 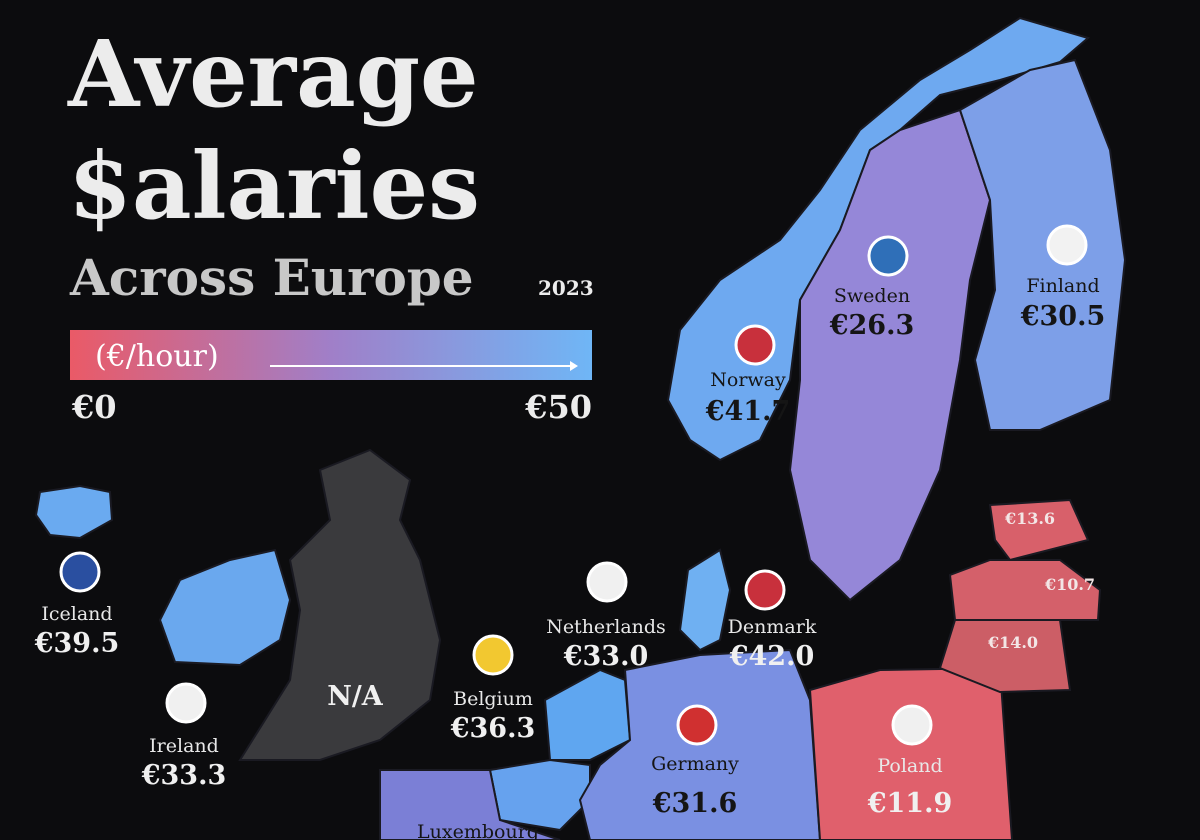 What do you see at coordinates (478, 830) in the screenshot?
I see `region-name: Luxembourg` at bounding box center [478, 830].